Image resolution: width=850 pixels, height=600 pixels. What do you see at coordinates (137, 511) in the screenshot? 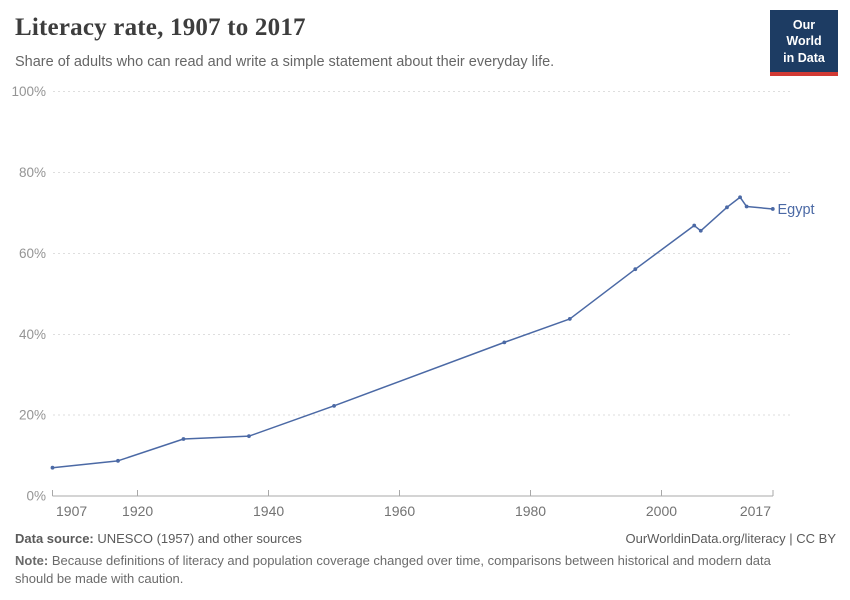
I see `x-tick-label: 1920` at bounding box center [137, 511].